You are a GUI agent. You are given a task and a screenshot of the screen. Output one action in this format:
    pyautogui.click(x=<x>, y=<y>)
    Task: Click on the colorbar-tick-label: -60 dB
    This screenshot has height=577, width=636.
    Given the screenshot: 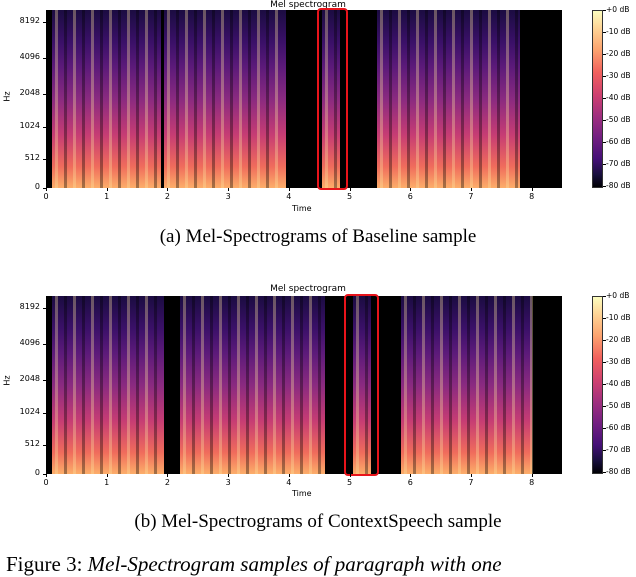 What is the action you would take?
    pyautogui.click(x=618, y=141)
    